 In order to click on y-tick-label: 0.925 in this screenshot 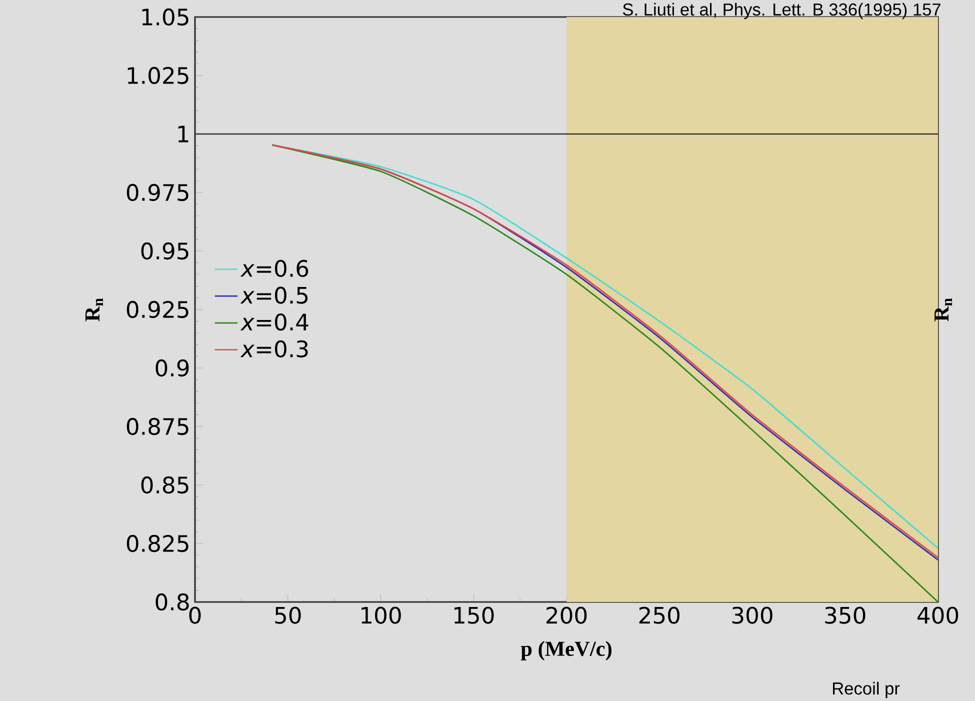, I will do `click(157, 309)`.